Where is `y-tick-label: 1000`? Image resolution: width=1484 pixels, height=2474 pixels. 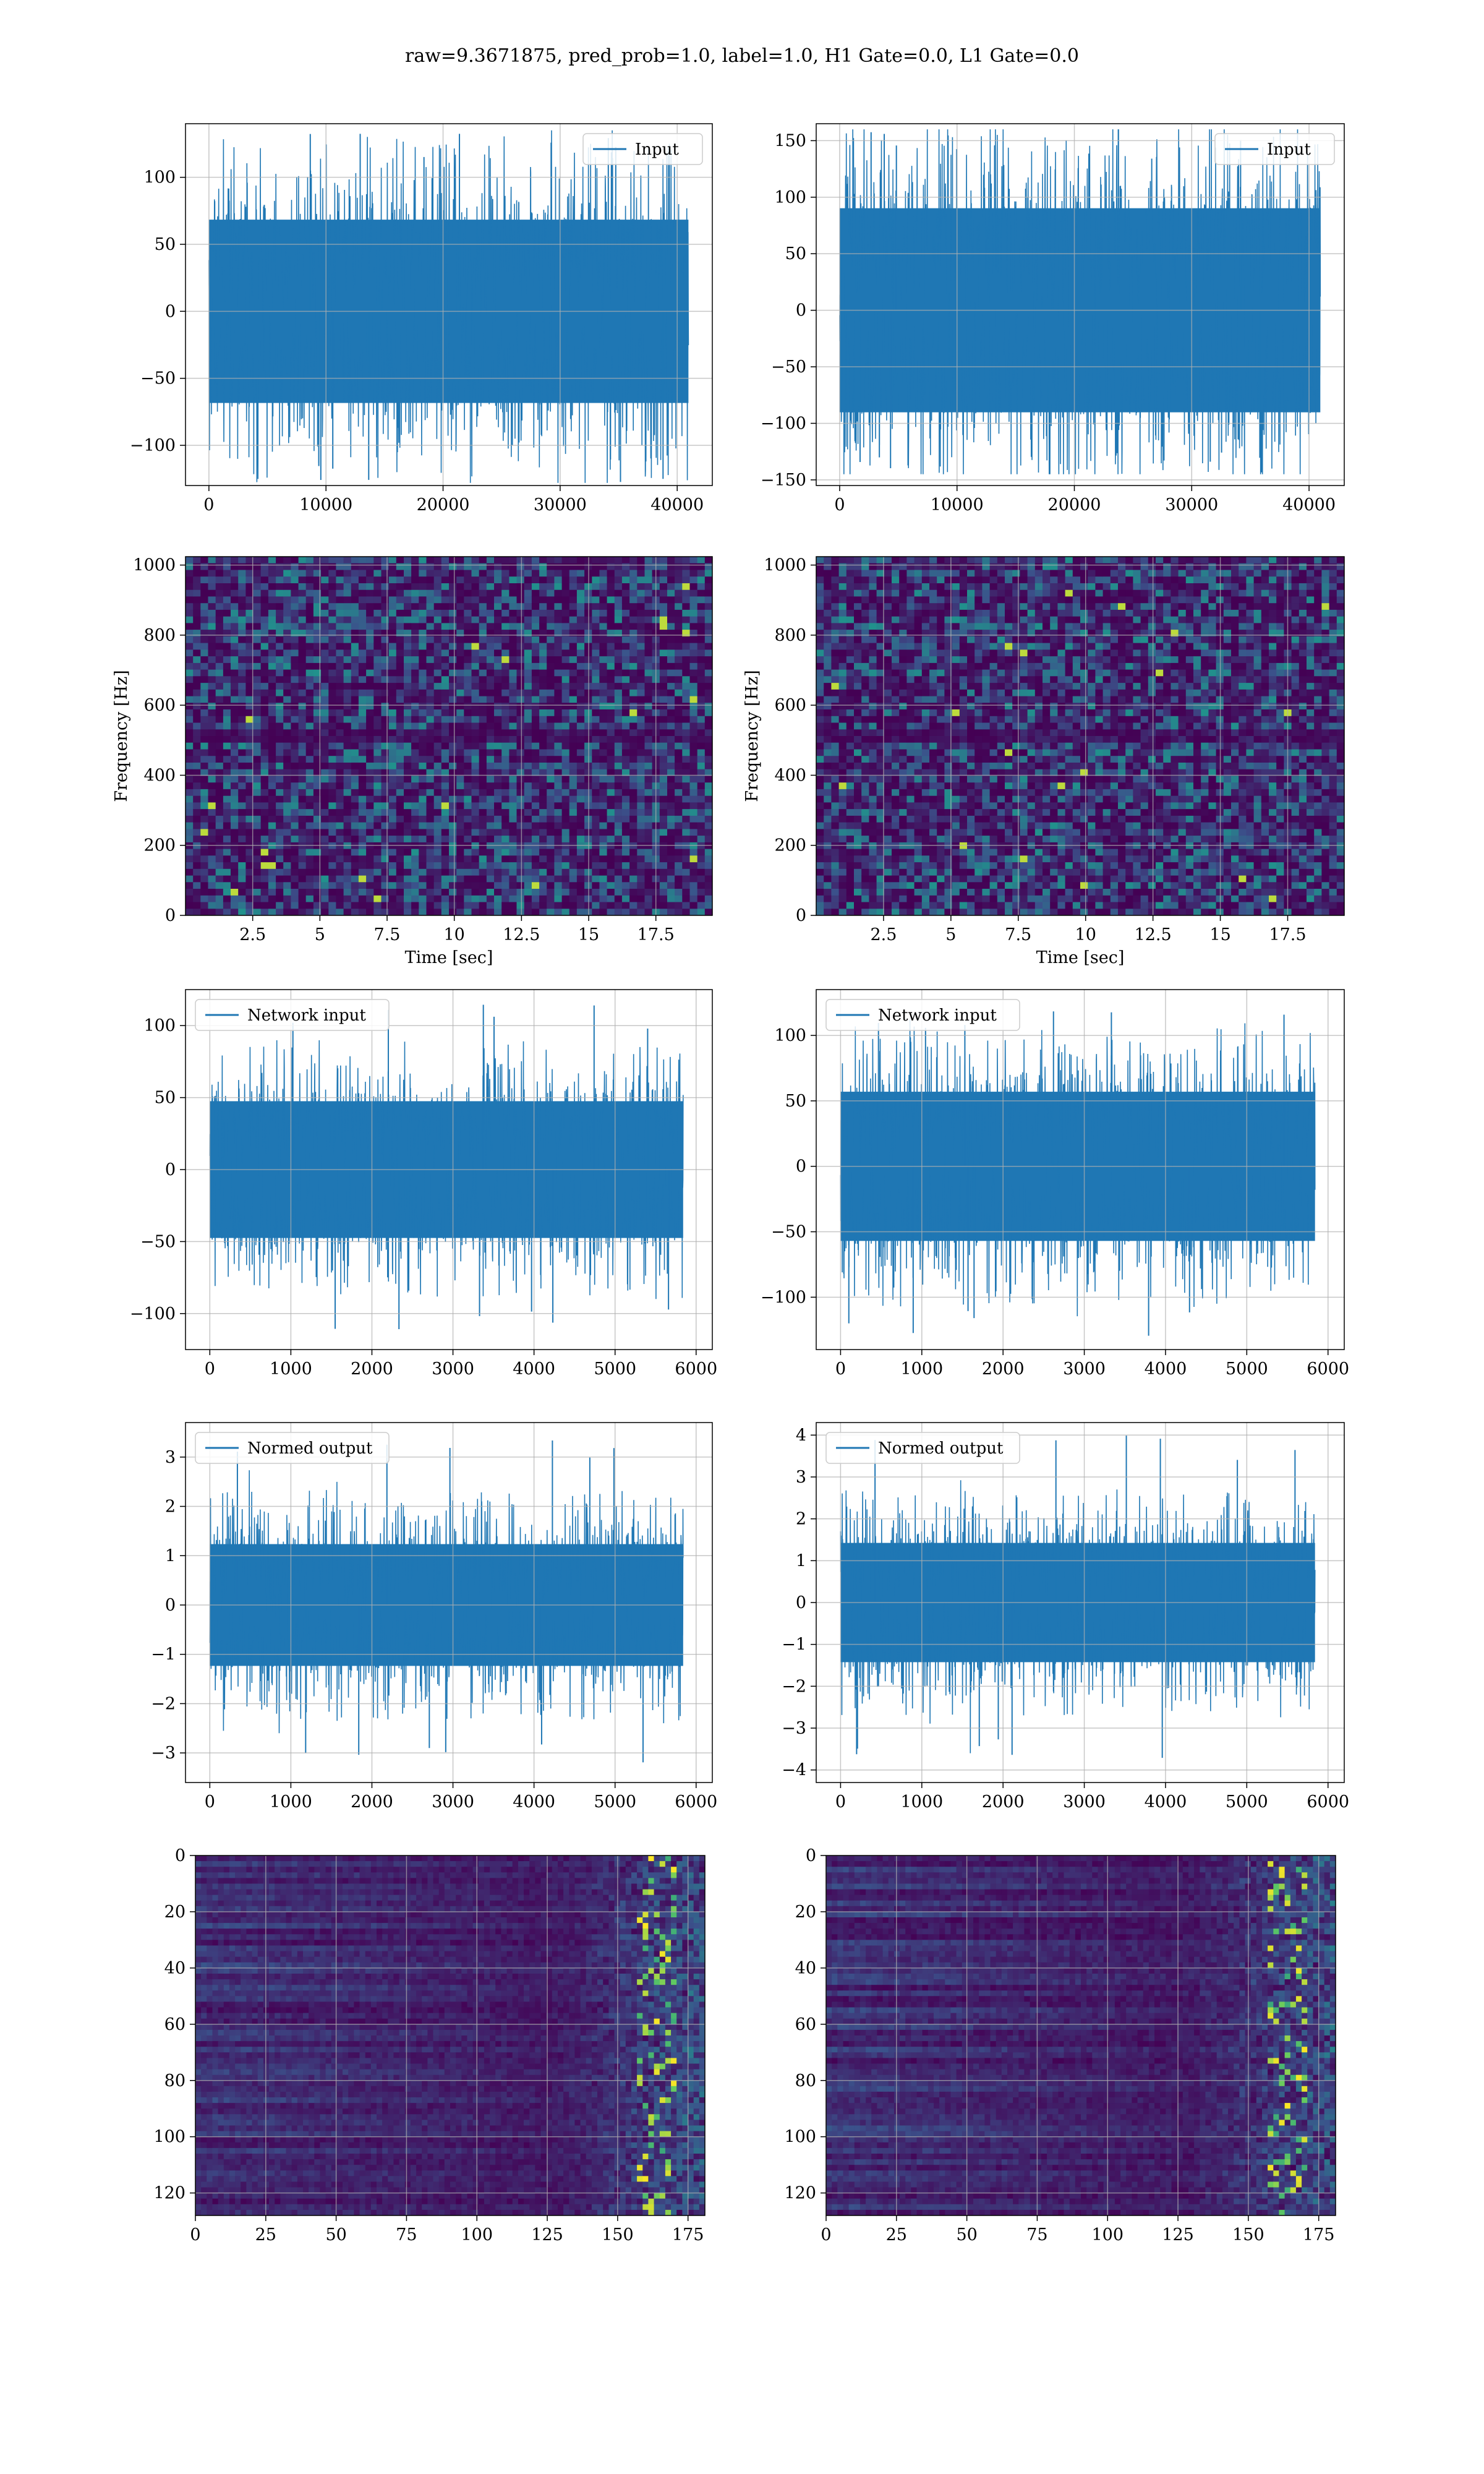 y-tick-label: 1000 is located at coordinates (154, 565).